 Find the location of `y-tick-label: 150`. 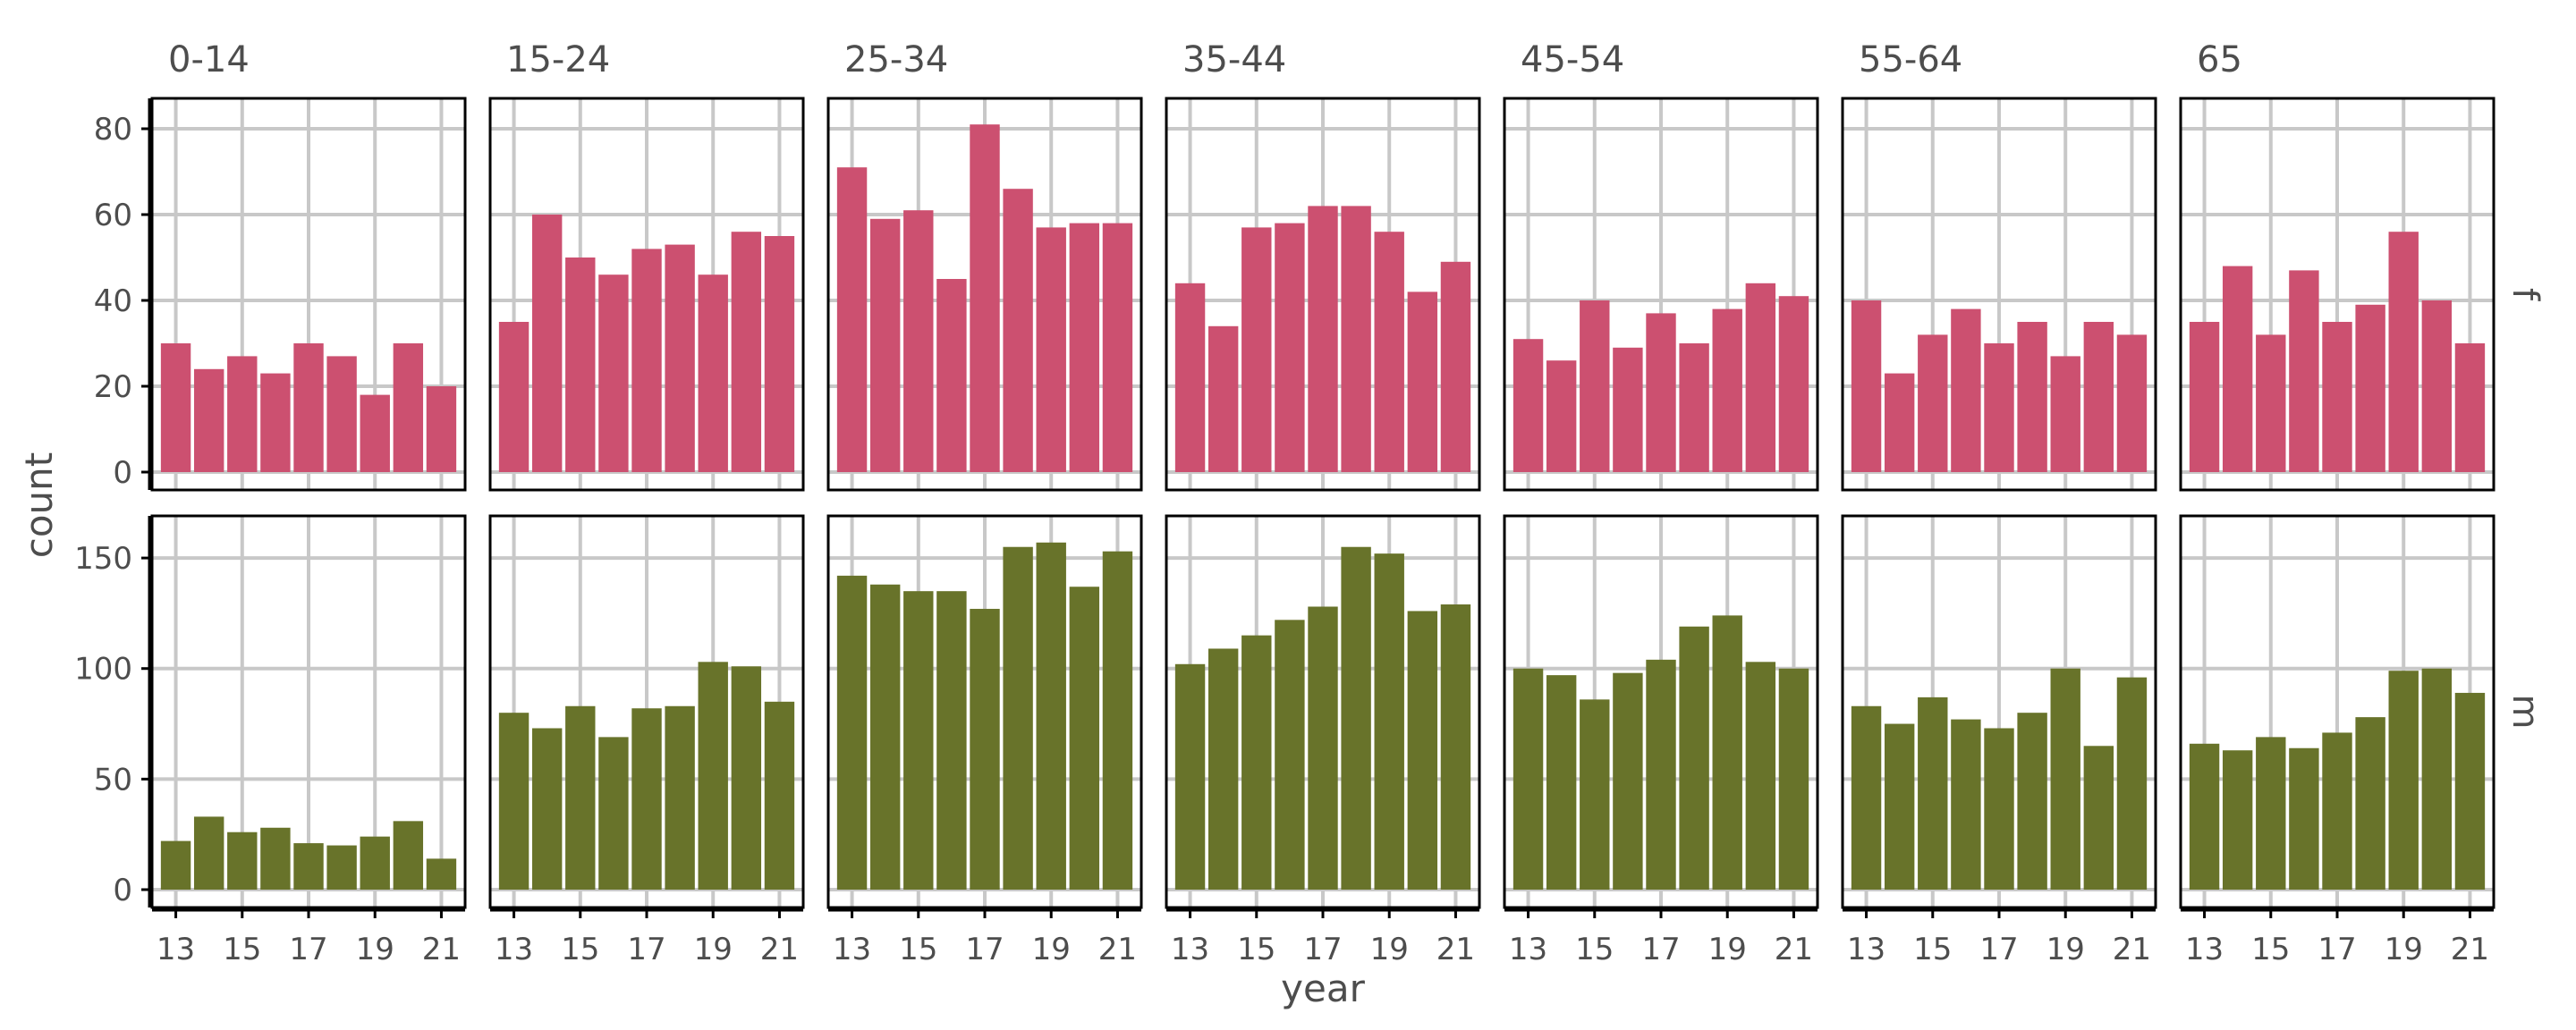

y-tick-label: 150 is located at coordinates (103, 559).